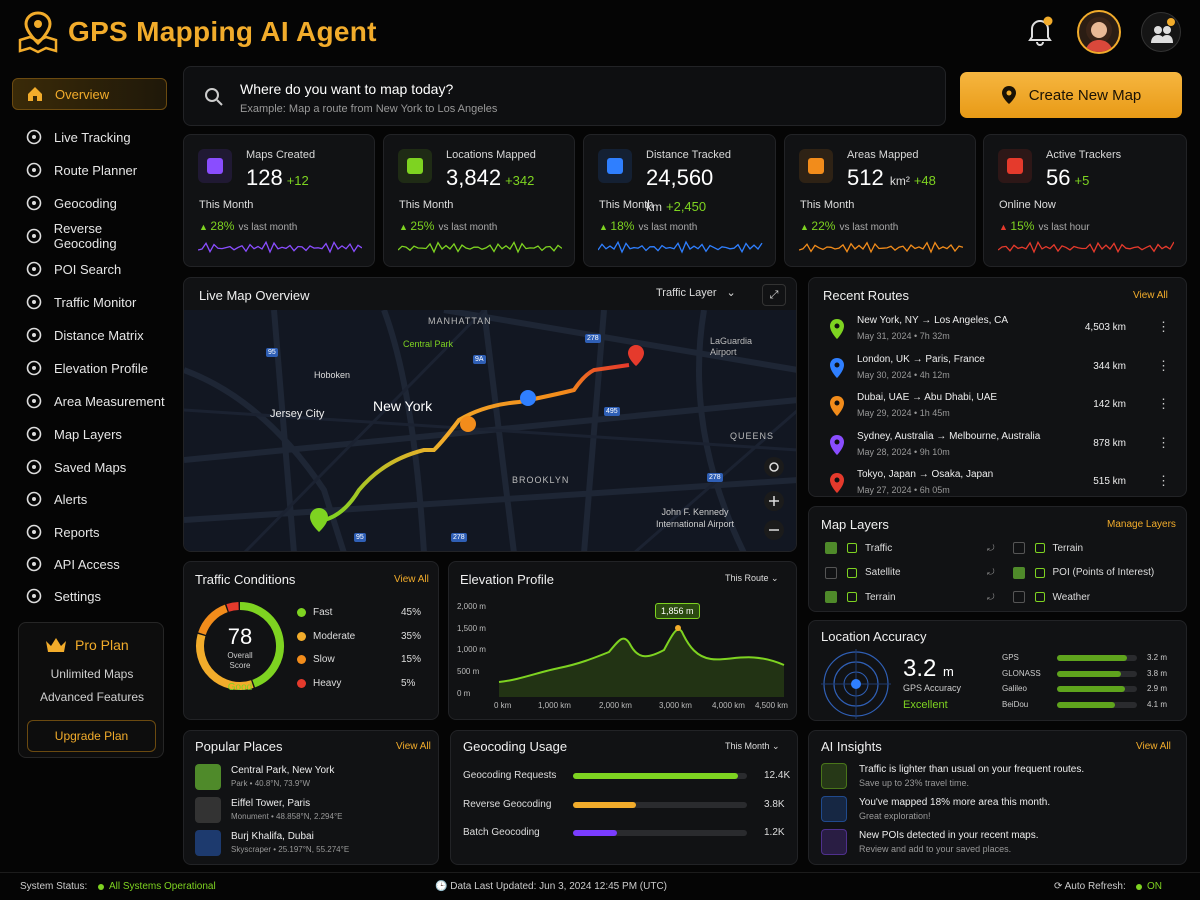 This screenshot has width=1200, height=900. Describe the element at coordinates (1161, 32) in the screenshot. I see `team-button` at that location.